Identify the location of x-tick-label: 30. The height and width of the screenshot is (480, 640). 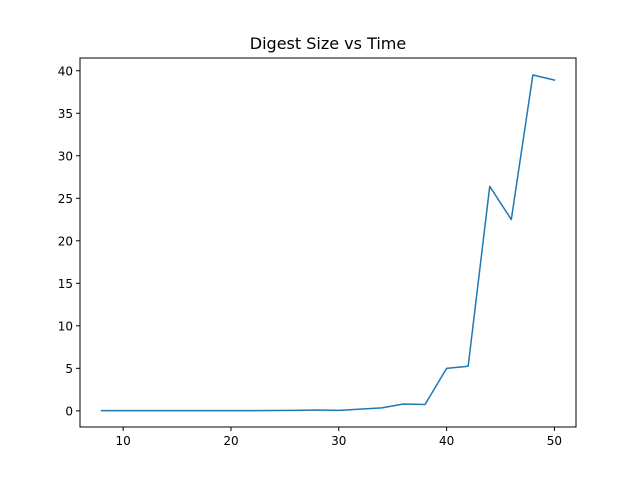
(338, 441).